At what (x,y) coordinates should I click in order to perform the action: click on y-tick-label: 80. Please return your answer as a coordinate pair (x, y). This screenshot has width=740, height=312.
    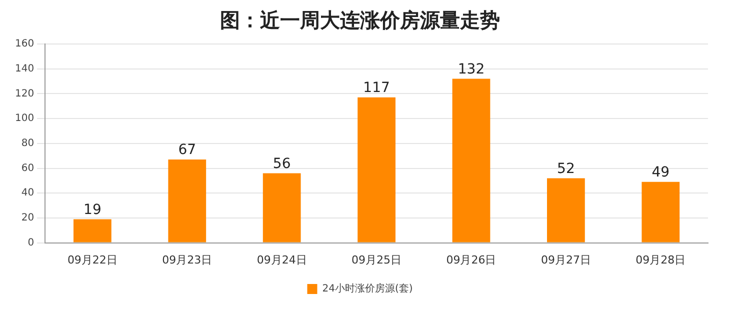
    Looking at the image, I should click on (27, 143).